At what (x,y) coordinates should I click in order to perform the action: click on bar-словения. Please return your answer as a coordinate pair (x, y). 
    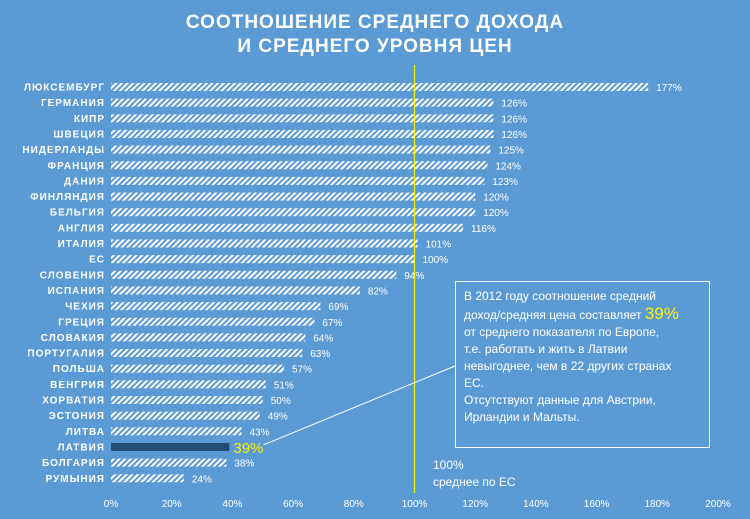
    Looking at the image, I should click on (254, 274).